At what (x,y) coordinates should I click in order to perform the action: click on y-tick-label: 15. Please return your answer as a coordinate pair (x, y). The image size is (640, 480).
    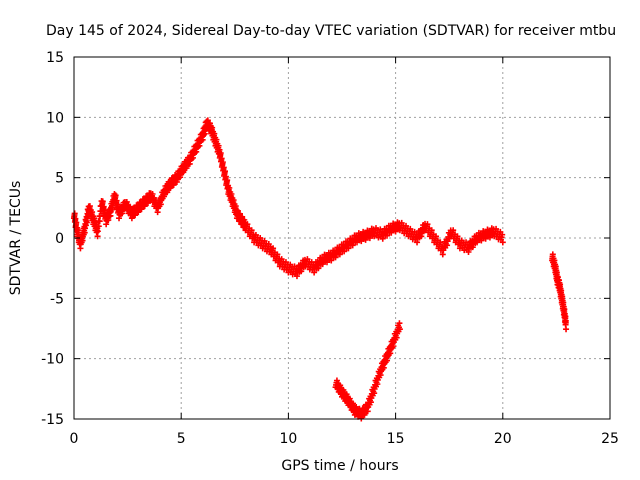
    Looking at the image, I should click on (55, 58).